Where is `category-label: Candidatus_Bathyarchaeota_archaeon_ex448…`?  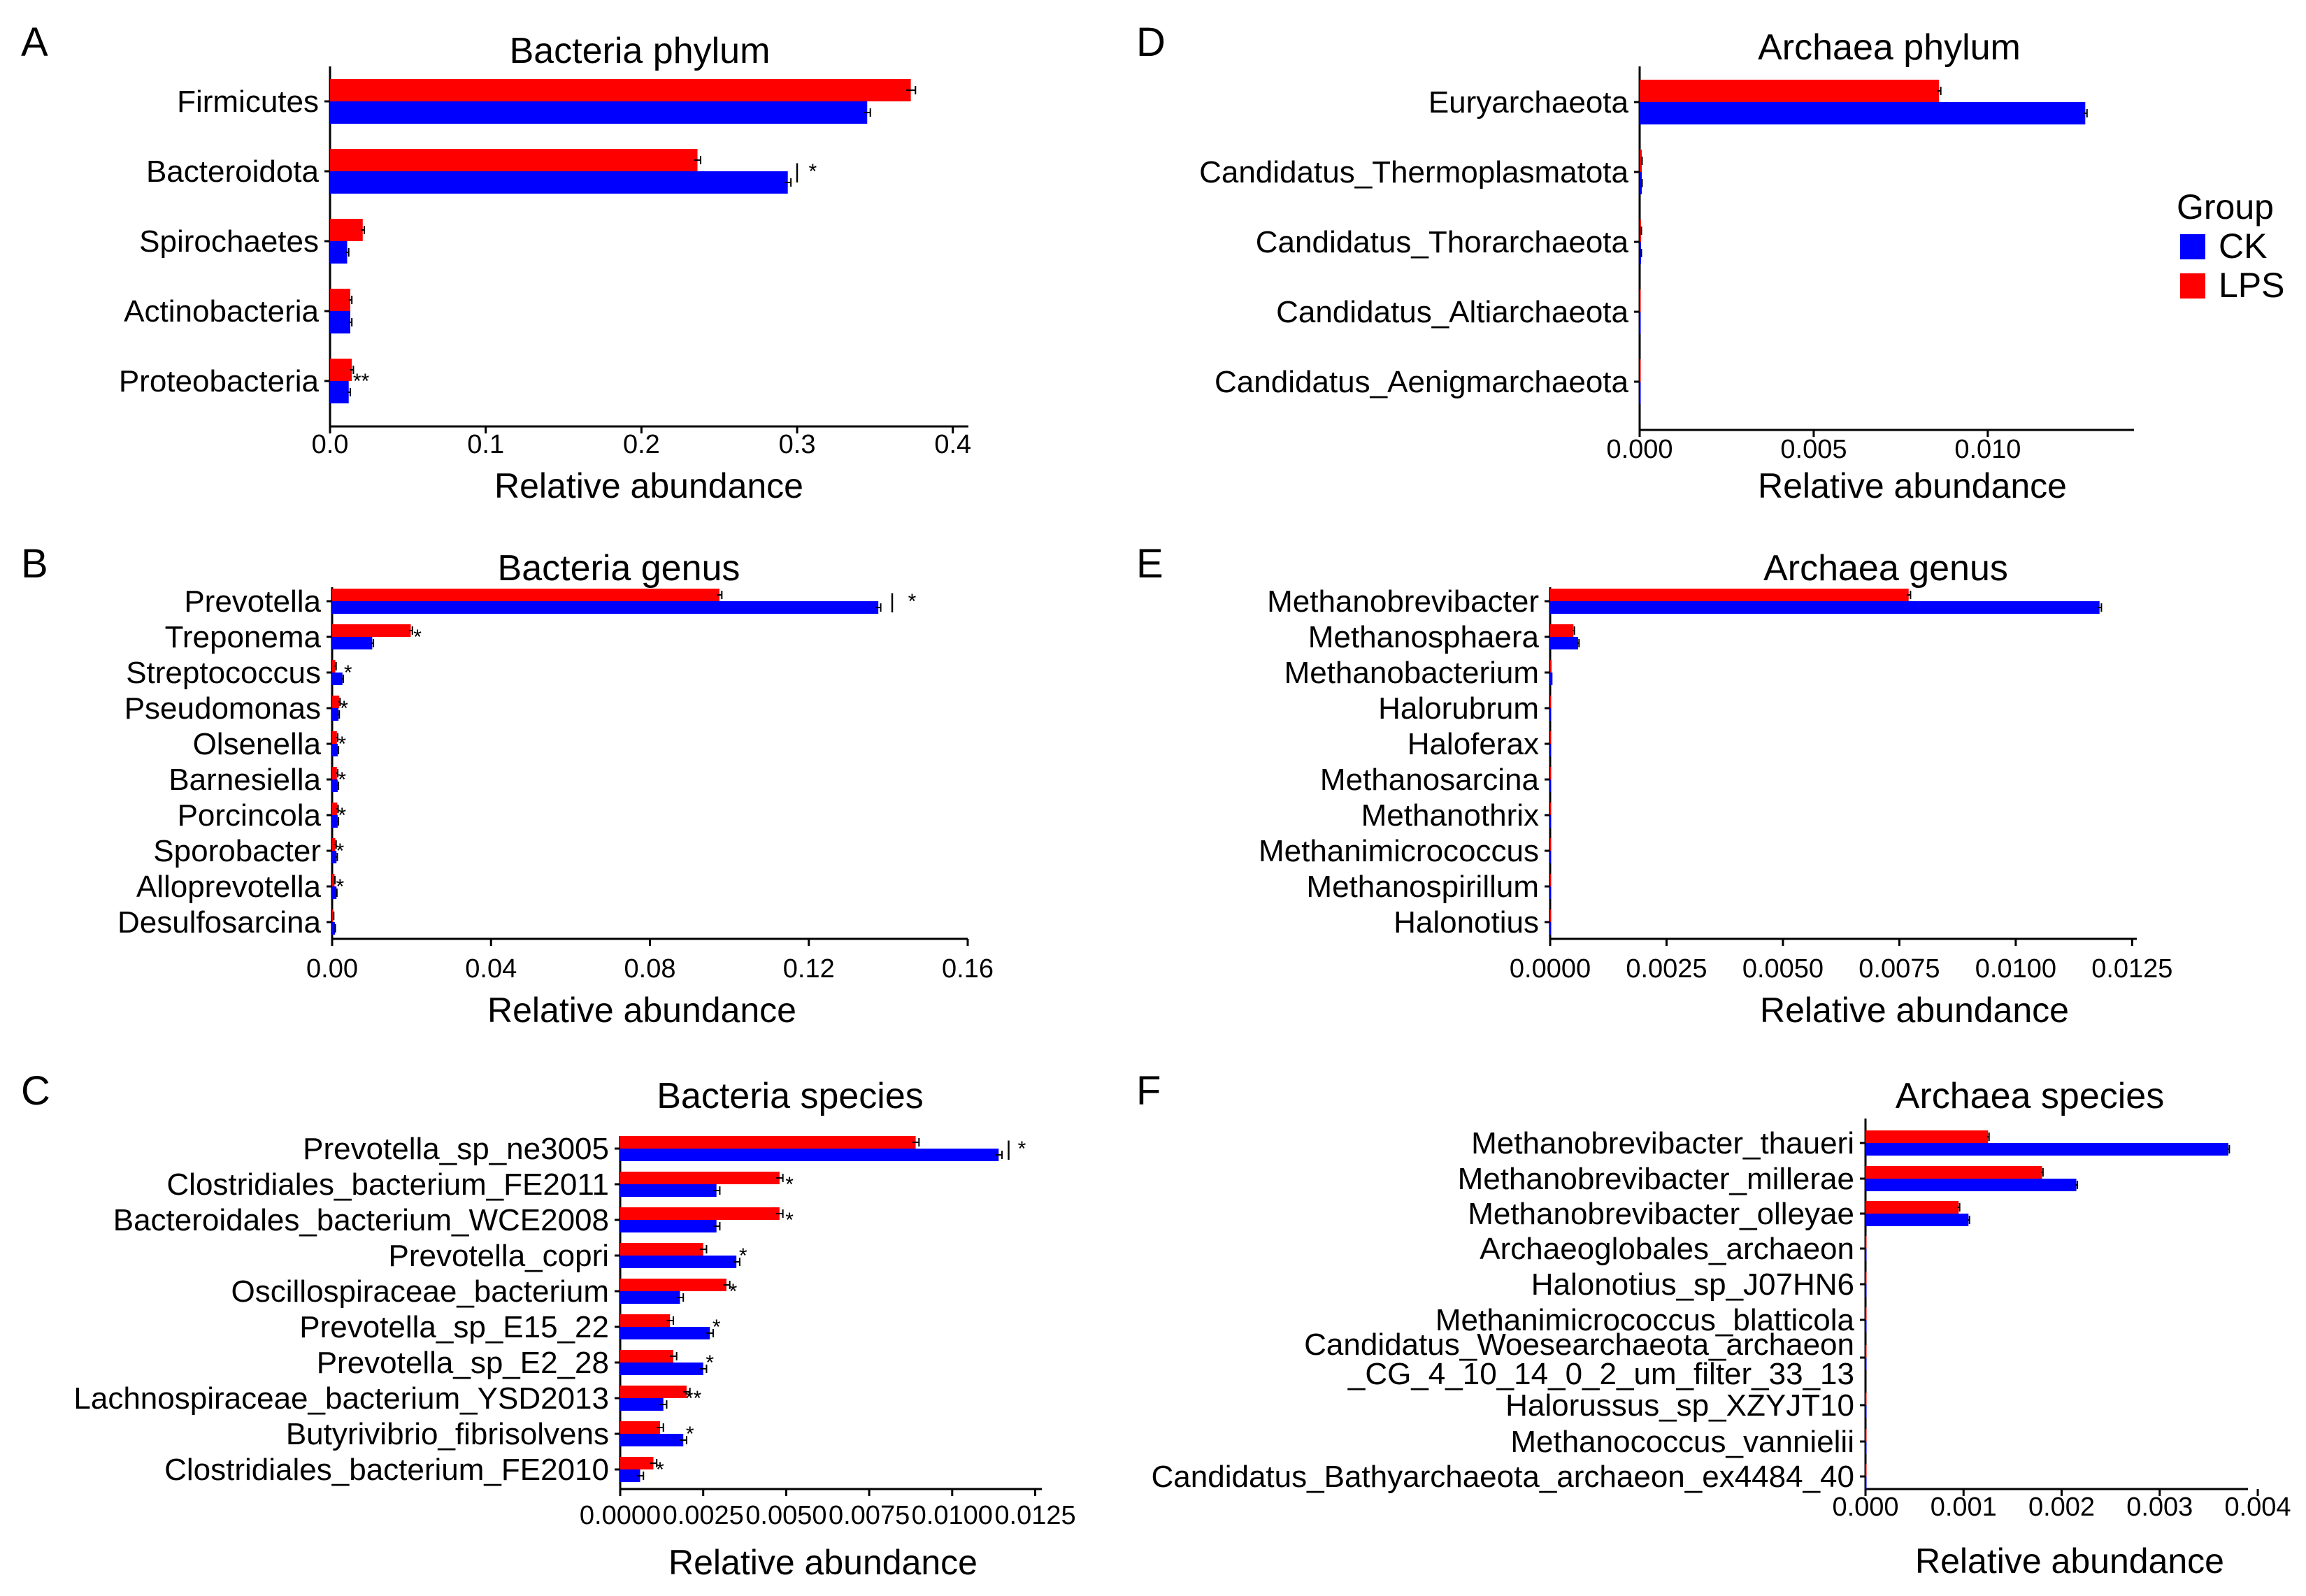
category-label: Candidatus_Bathyarchaeota_archaeon_ex448… is located at coordinates (1503, 1477).